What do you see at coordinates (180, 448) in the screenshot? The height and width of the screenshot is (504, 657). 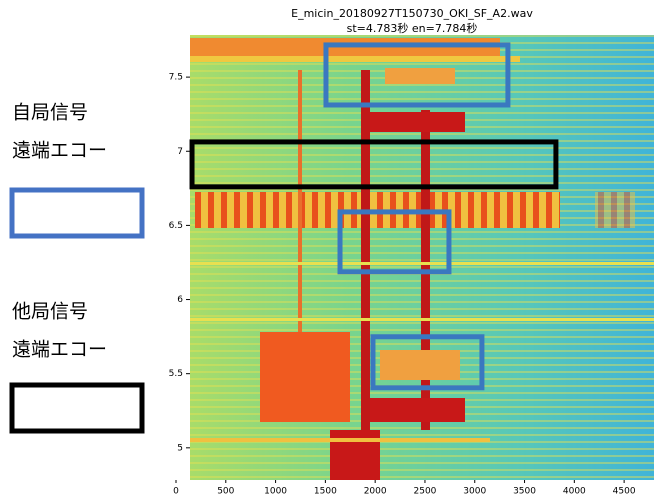 I see `y-tick-label: 5` at bounding box center [180, 448].